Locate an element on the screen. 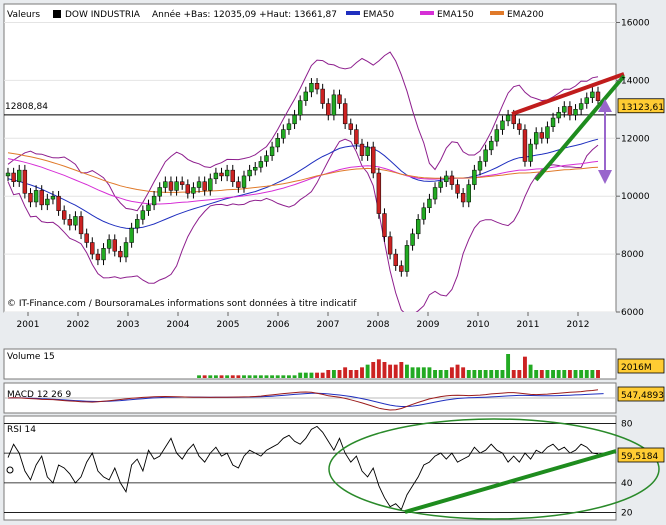  rsi-tick-label: 20 is located at coordinates (627, 514).